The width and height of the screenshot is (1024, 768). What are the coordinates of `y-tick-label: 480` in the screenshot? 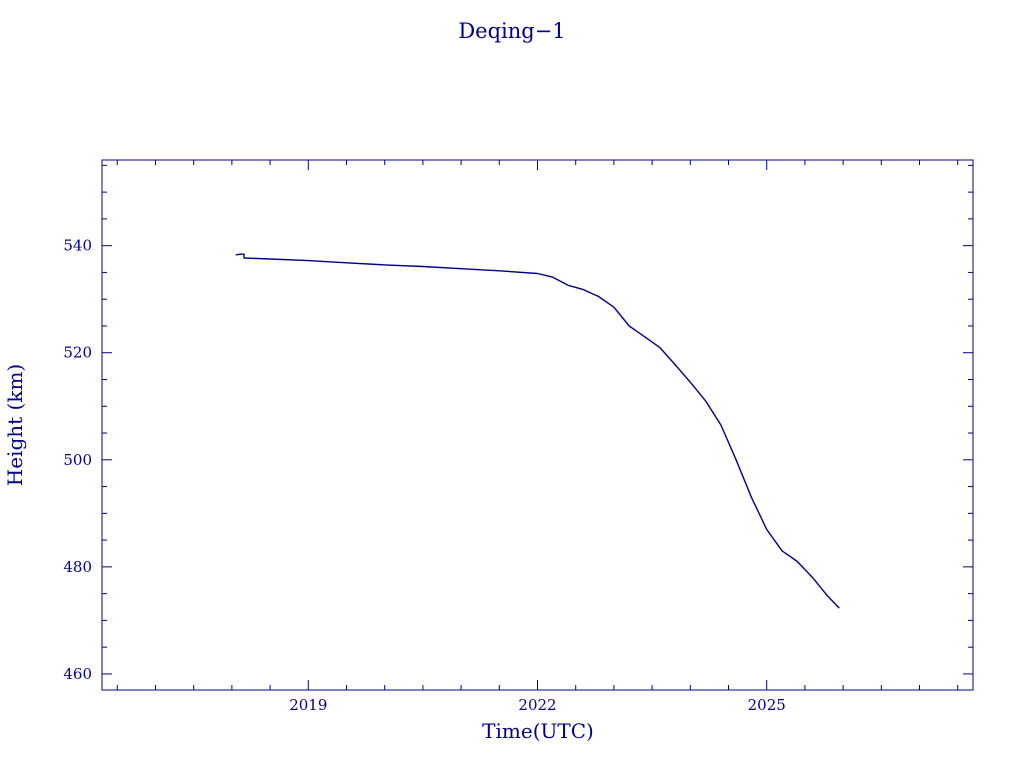 It's located at (77, 567).